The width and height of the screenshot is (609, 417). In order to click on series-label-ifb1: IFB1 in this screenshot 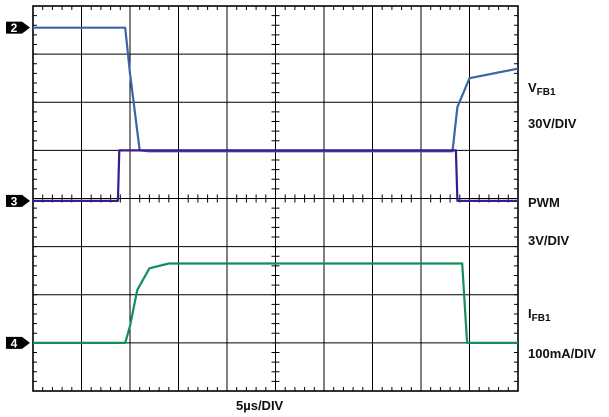, I will do `click(539, 315)`.